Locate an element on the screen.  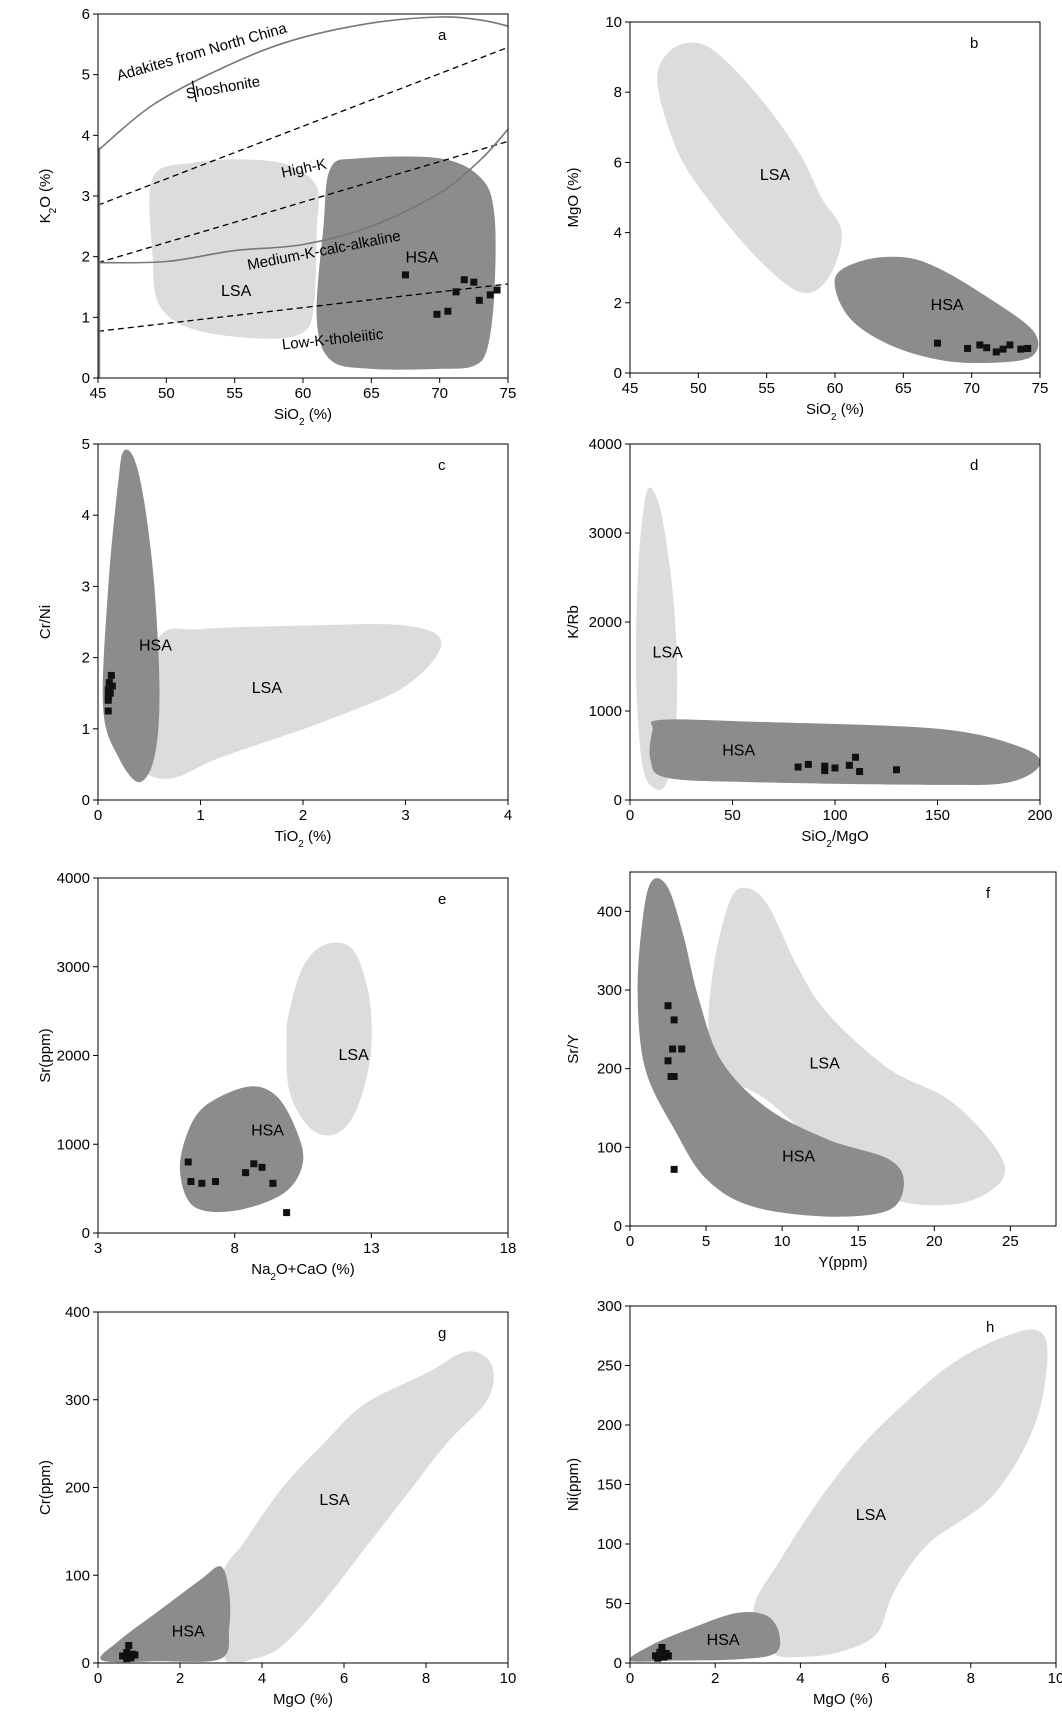
x-axis-title: SiO2 (%) is located at coordinates (835, 412).